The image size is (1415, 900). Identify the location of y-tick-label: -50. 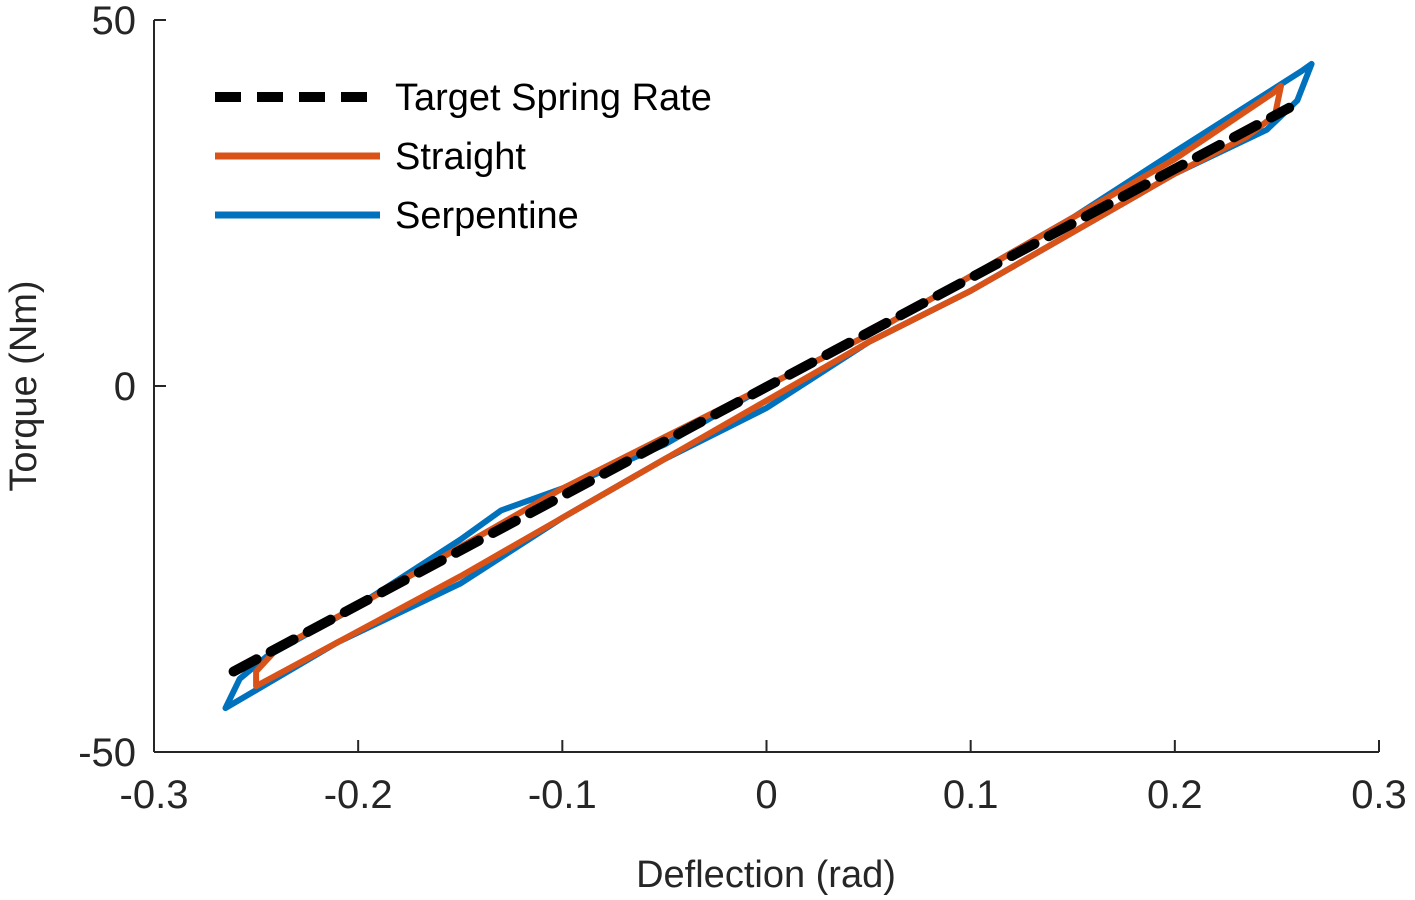
(107, 753).